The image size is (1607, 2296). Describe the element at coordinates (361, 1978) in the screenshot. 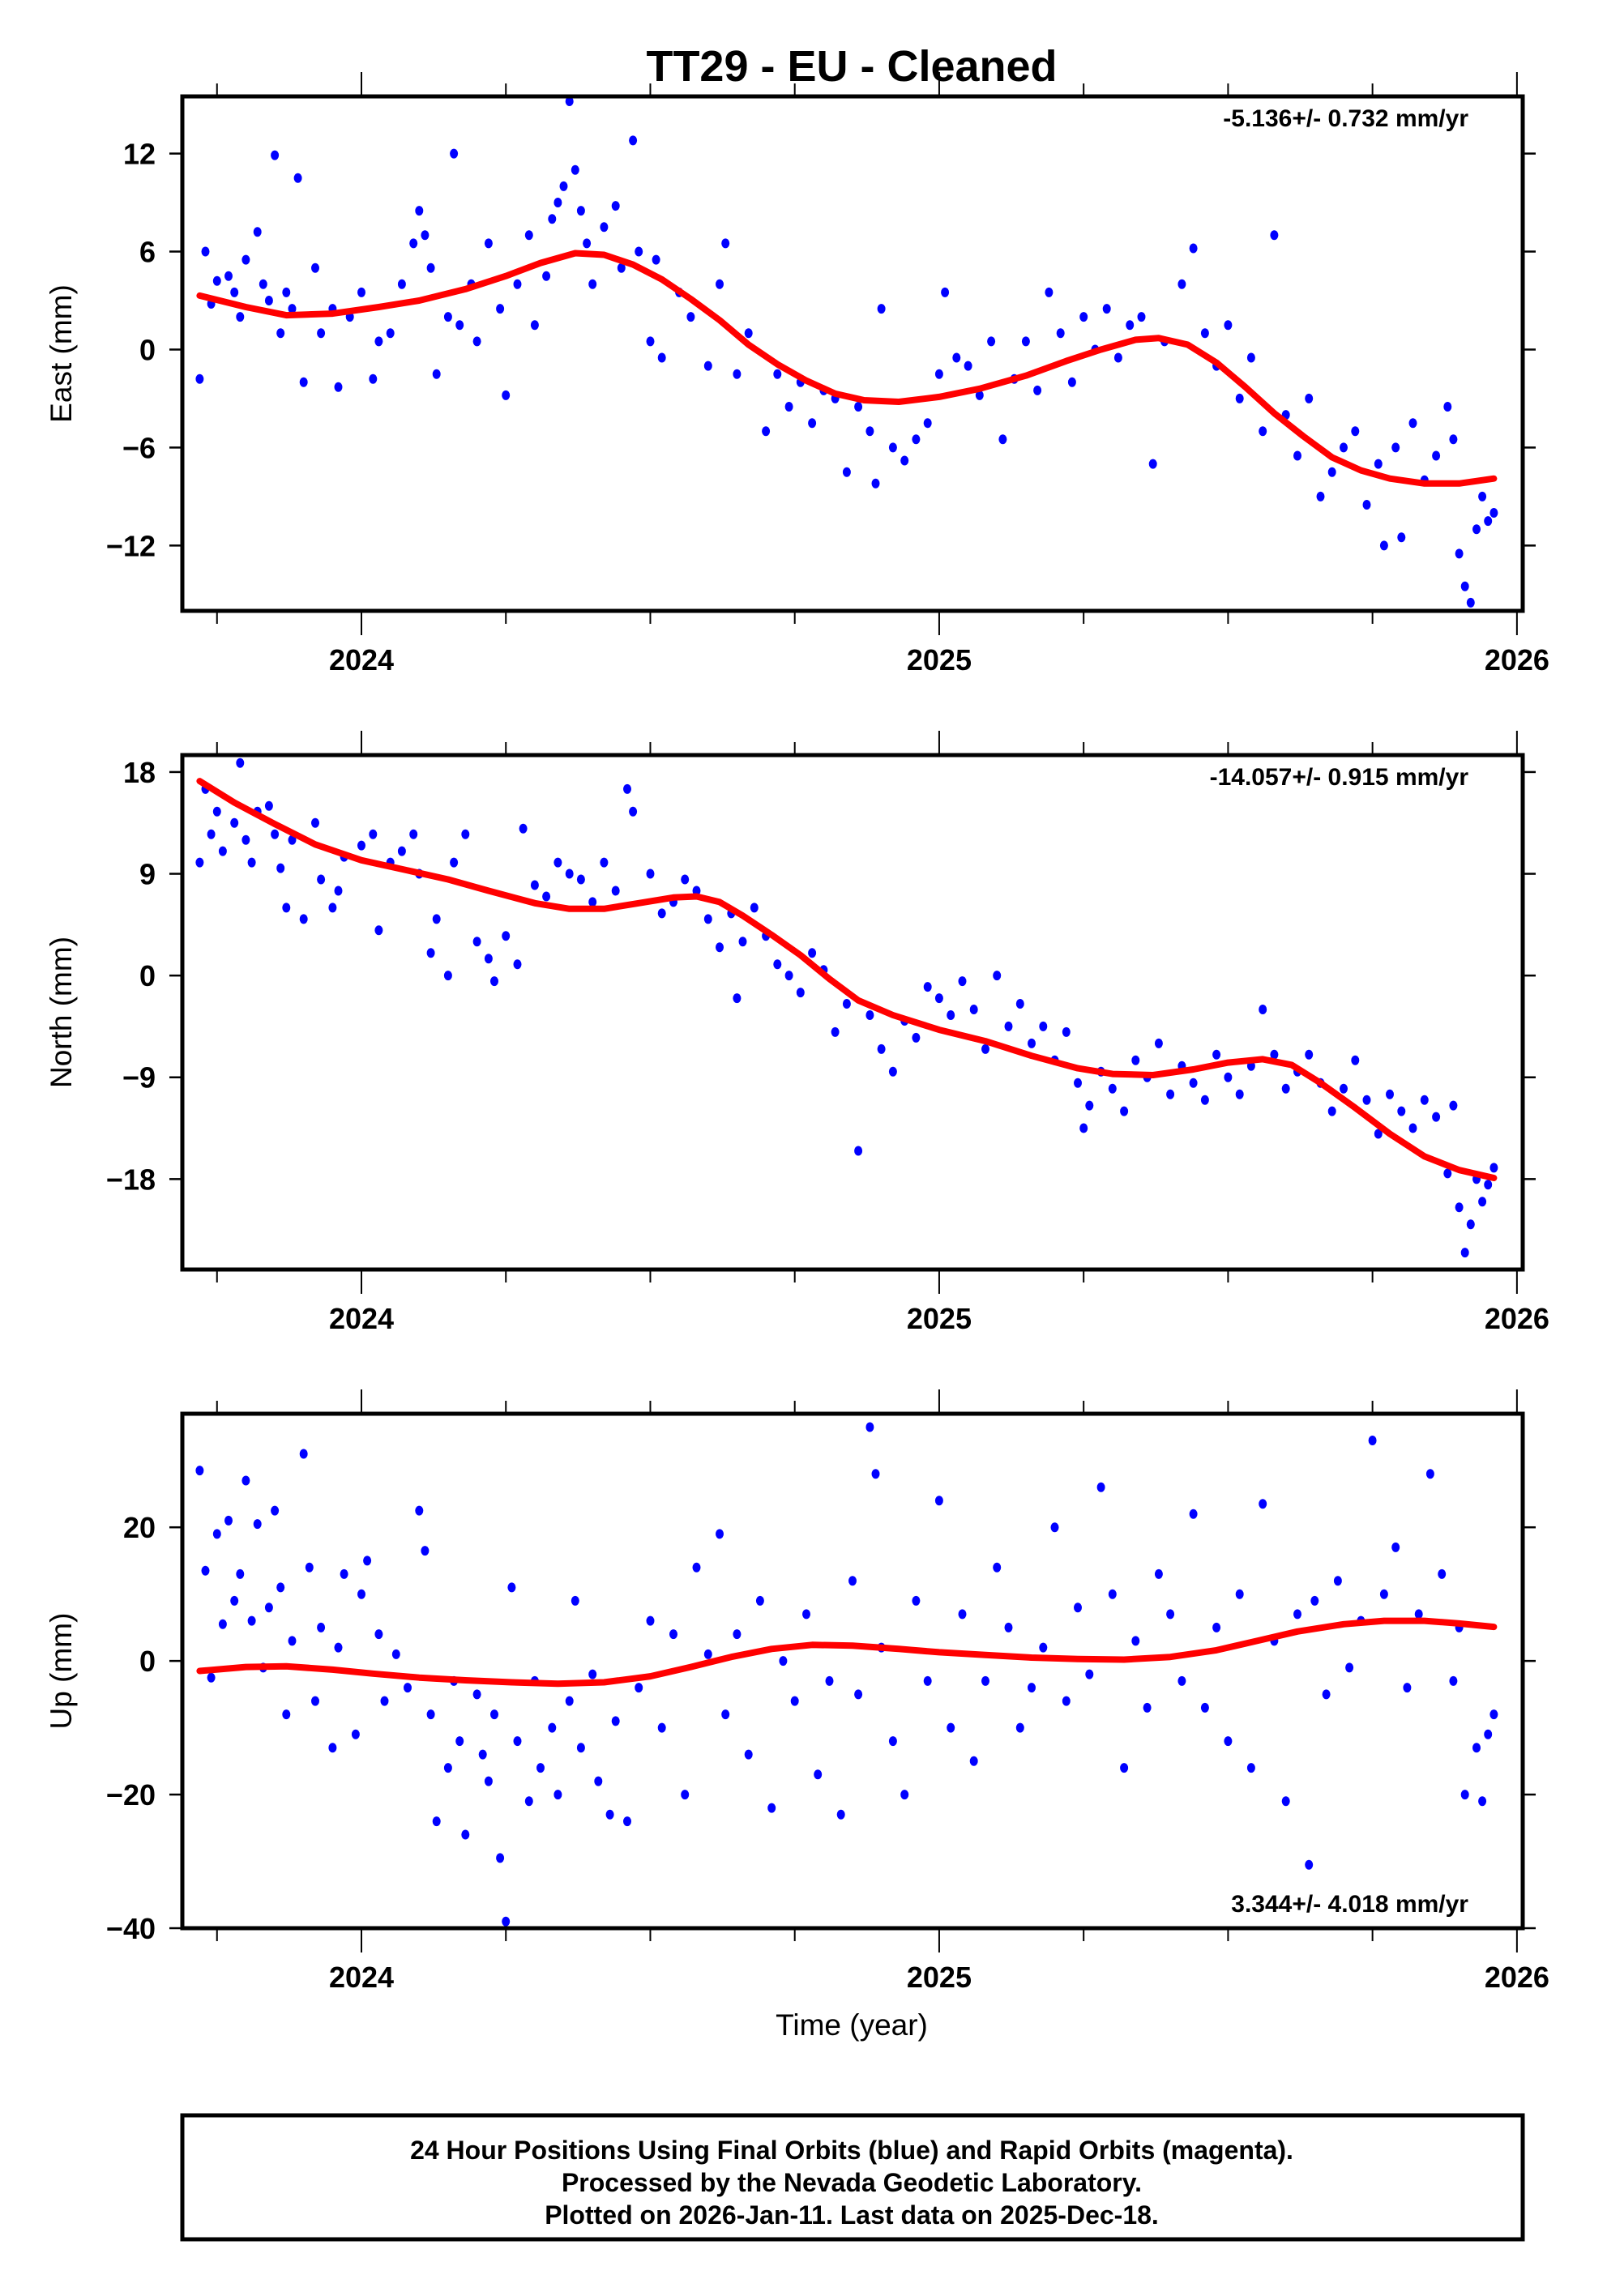

I see `x-tick-label: 2024` at that location.